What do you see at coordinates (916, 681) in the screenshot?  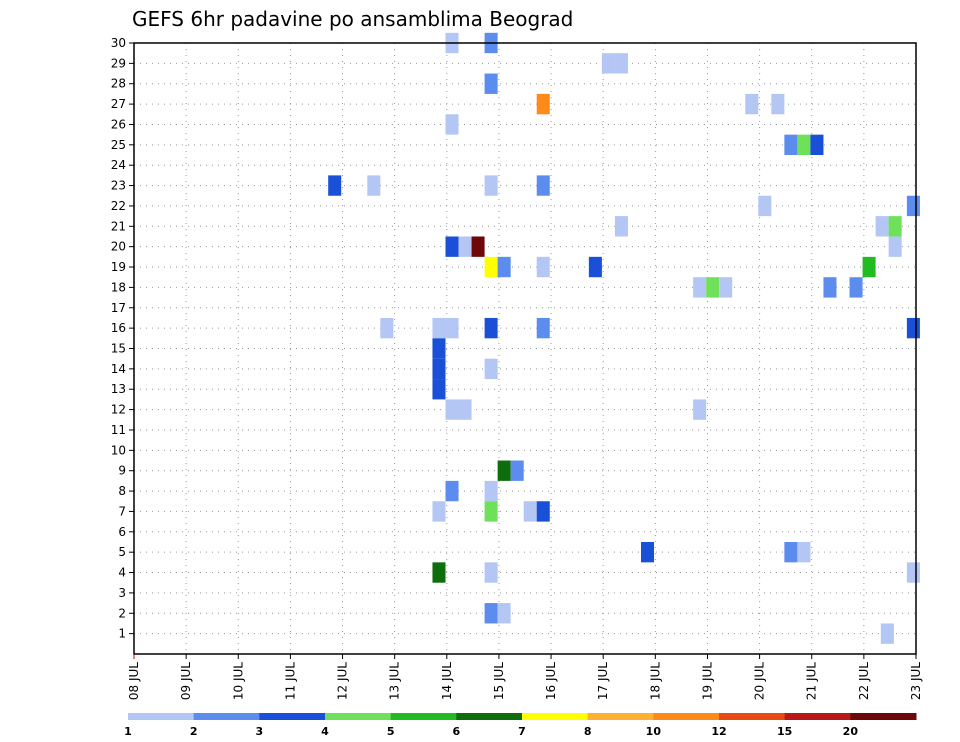 I see `x-tick-label: 23 JUL` at bounding box center [916, 681].